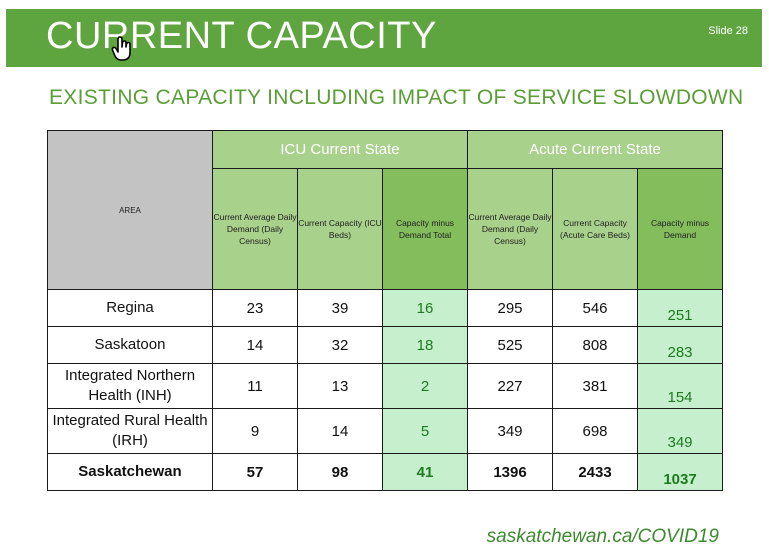 The image size is (769, 559). Describe the element at coordinates (130, 210) in the screenshot. I see `area-header: AREA` at that location.